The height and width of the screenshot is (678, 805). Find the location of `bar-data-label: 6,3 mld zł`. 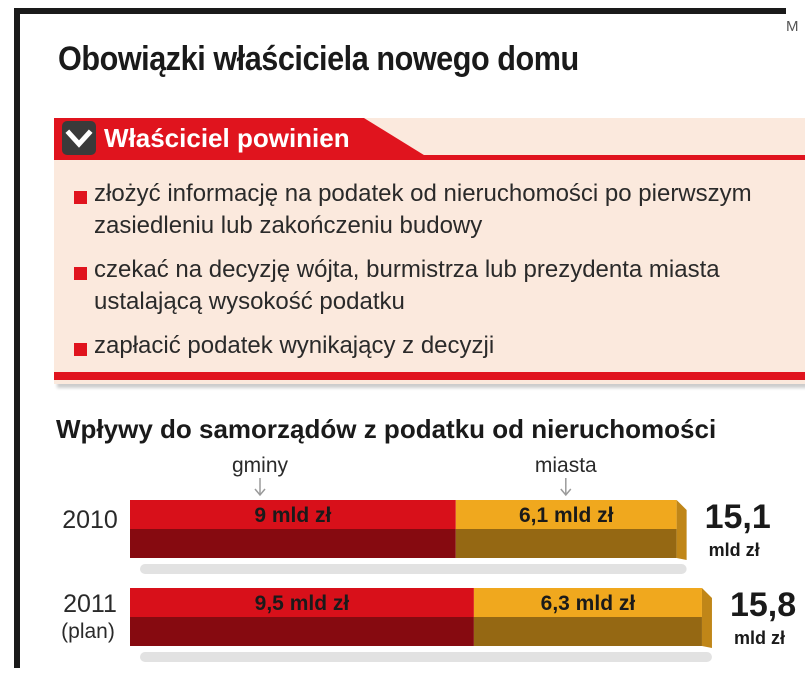

bar-data-label: 6,3 mld zł is located at coordinates (588, 603).